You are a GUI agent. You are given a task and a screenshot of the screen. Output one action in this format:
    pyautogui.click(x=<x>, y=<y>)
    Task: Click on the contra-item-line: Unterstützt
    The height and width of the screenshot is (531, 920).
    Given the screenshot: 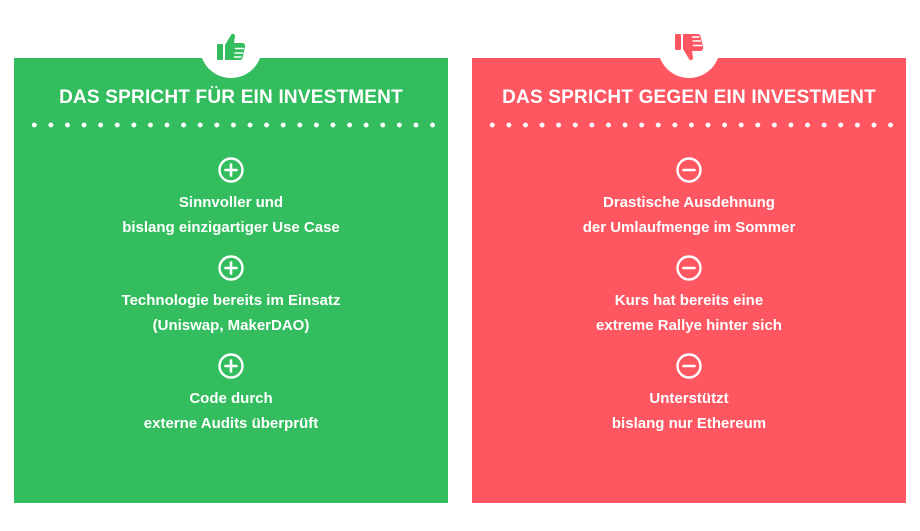 What is the action you would take?
    pyautogui.click(x=689, y=398)
    